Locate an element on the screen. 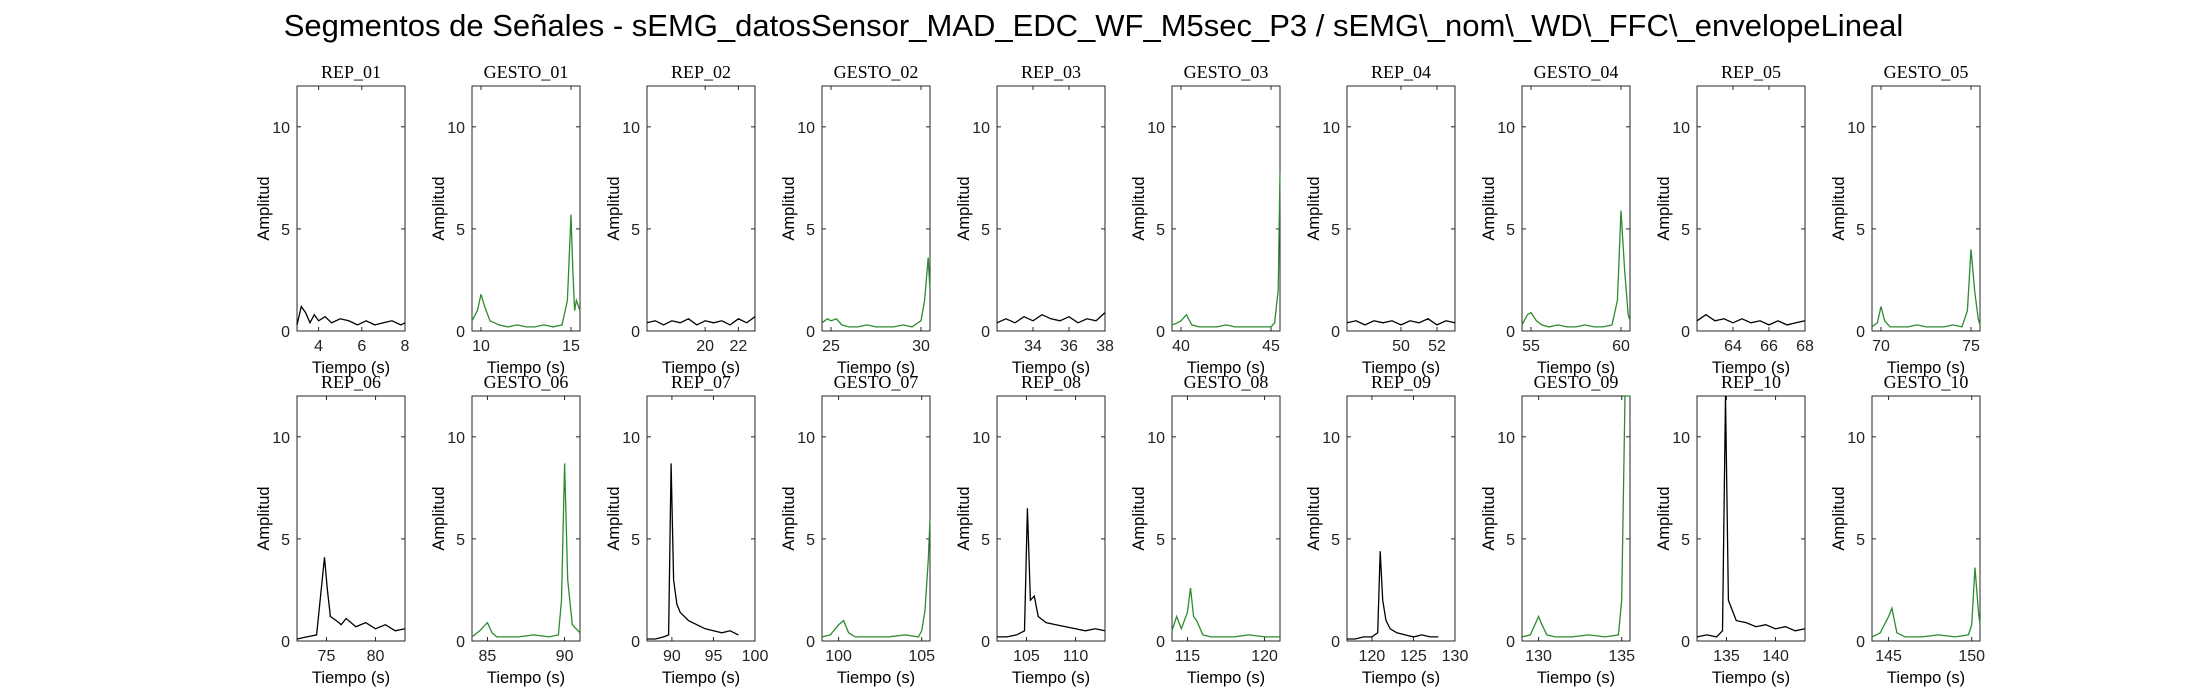 This screenshot has height=688, width=2187. x-tick-label: 150 is located at coordinates (1971, 656).